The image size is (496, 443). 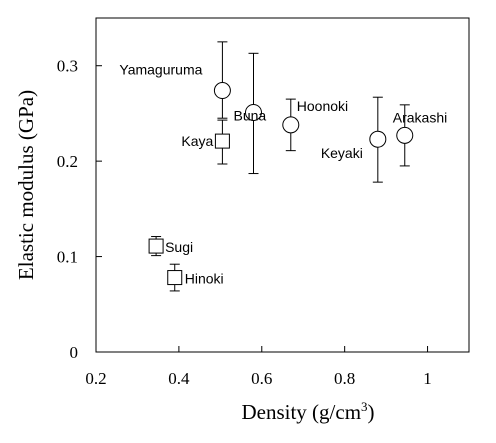 I want to click on y-axis-title: Elastic modulus (GPa), so click(x=26, y=185).